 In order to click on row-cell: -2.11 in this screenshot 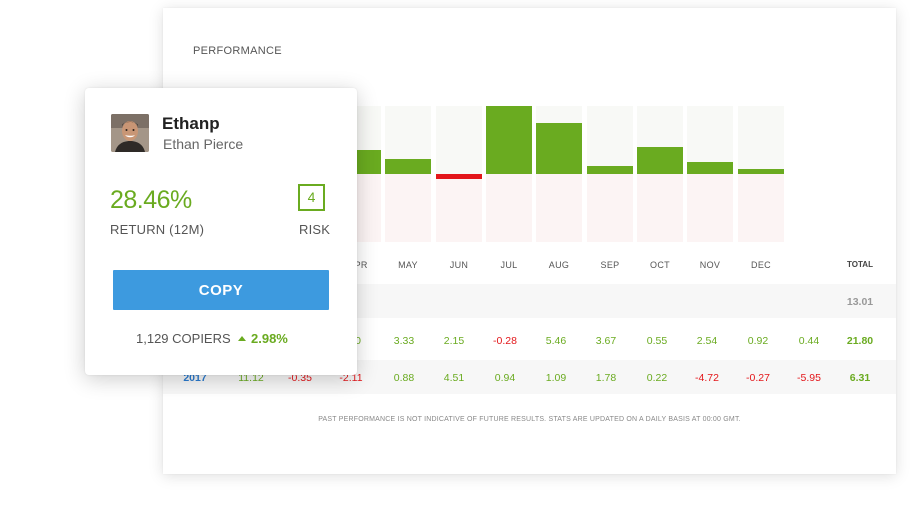, I will do `click(351, 378)`.